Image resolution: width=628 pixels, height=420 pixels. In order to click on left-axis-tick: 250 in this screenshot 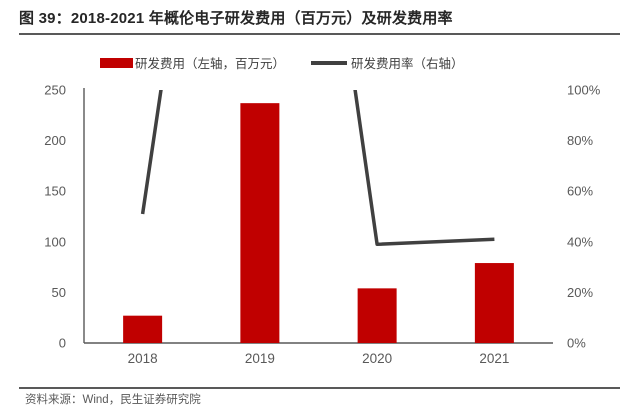, I will do `click(55, 90)`.